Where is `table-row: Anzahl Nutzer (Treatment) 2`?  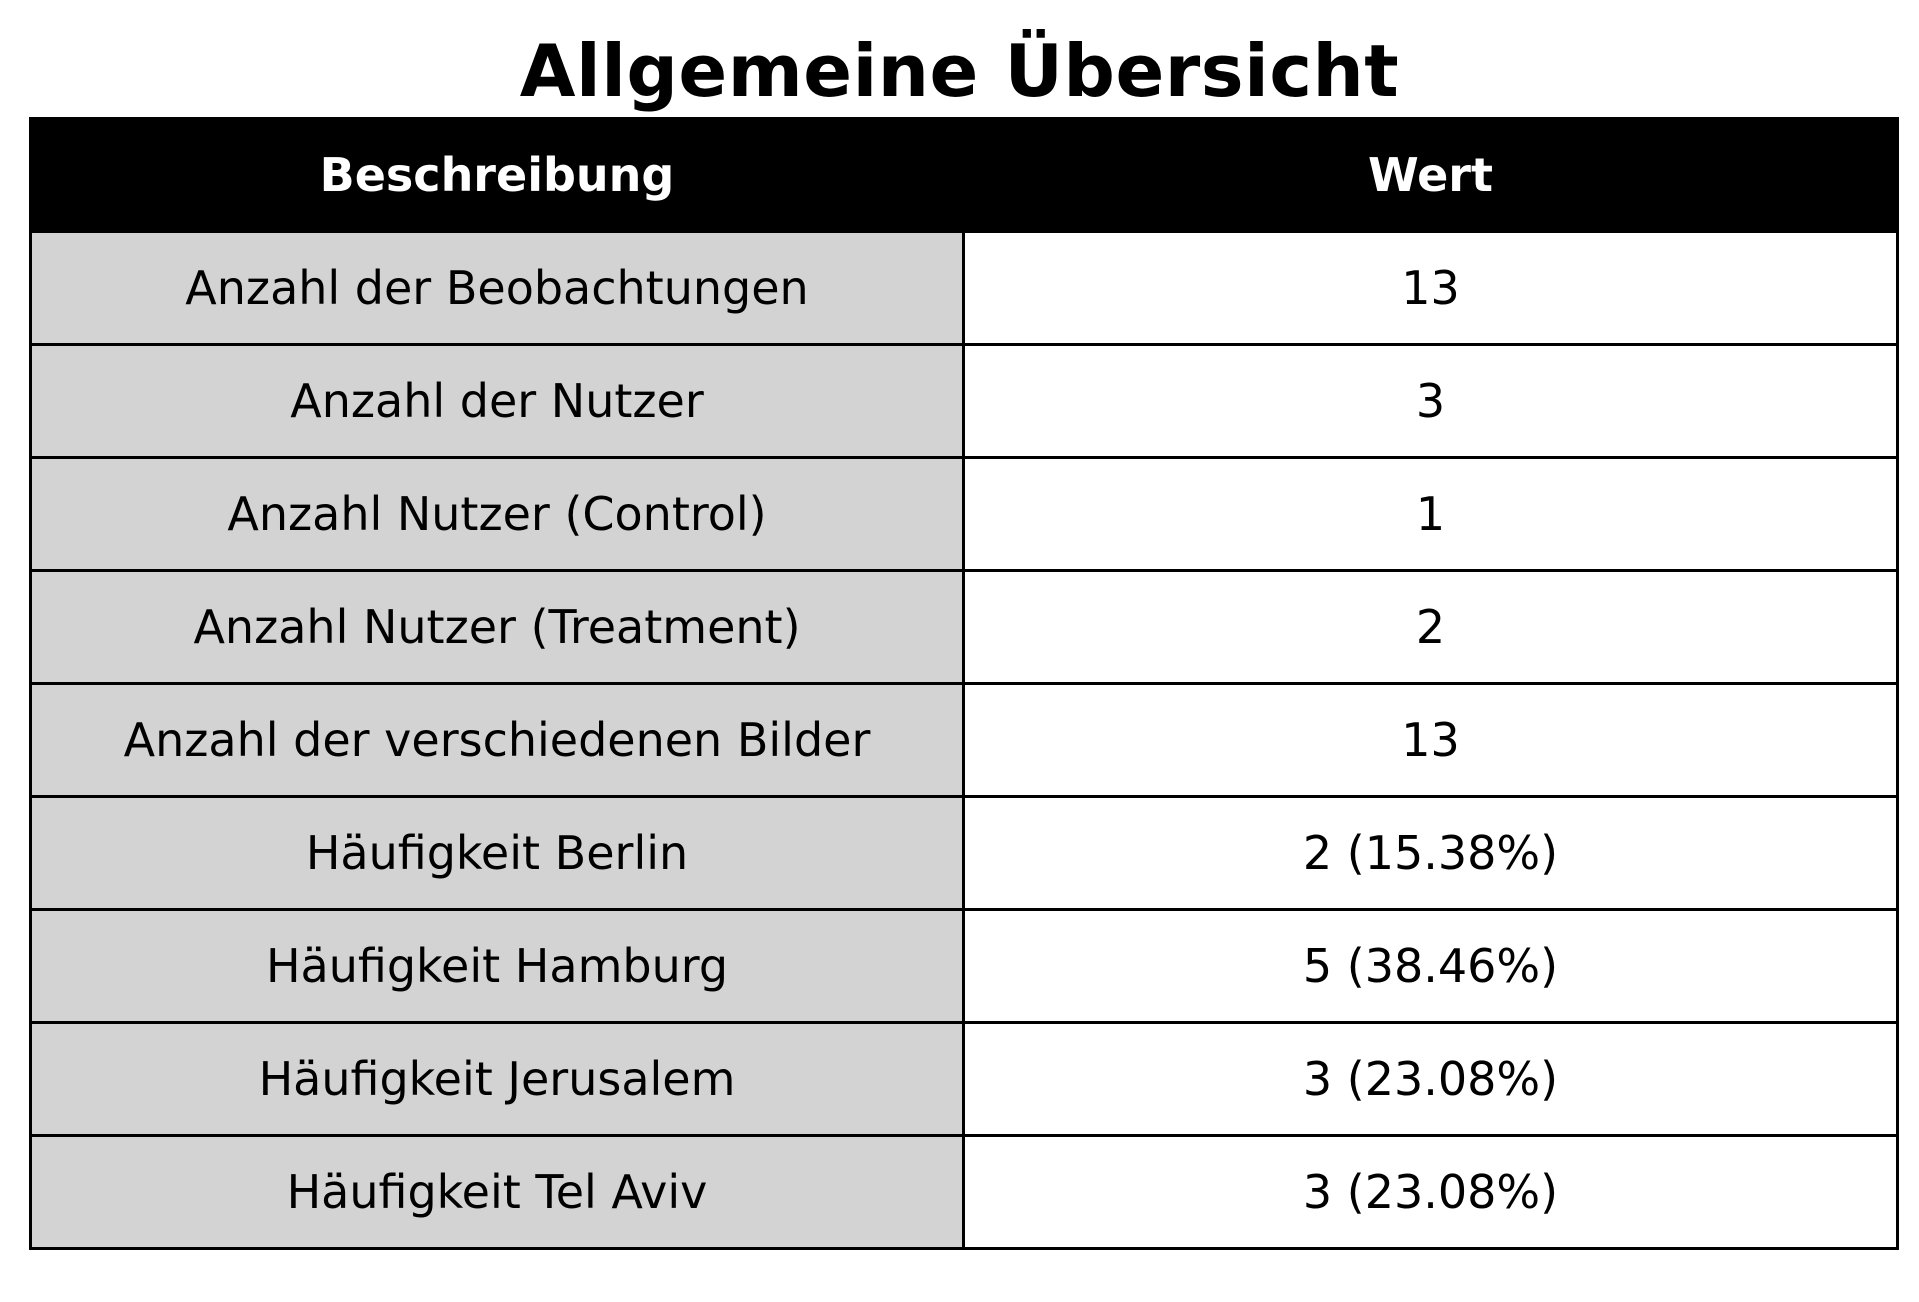 table-row: Anzahl Nutzer (Treatment) 2 is located at coordinates (964, 627).